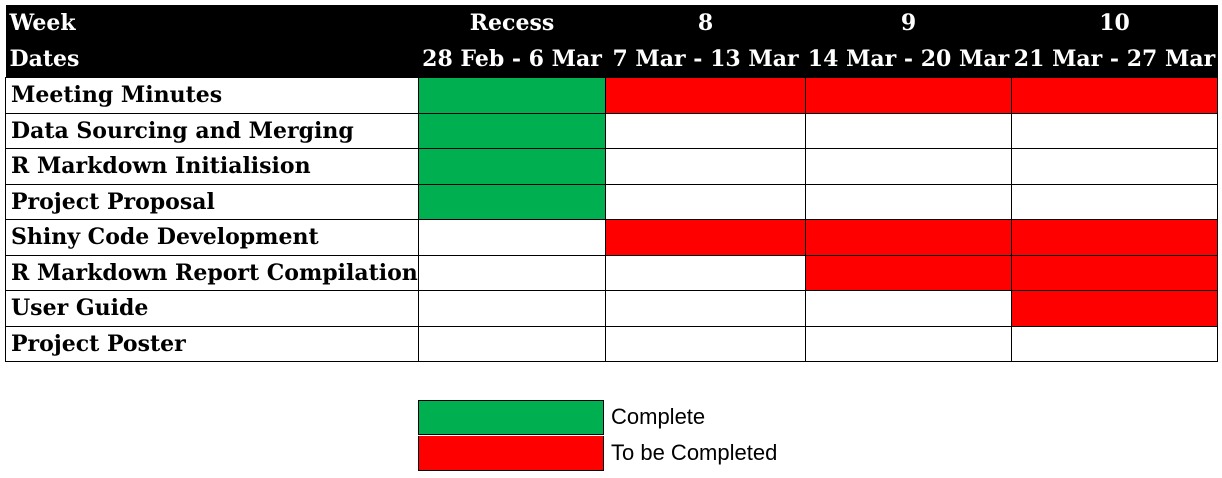  I want to click on task-row: Data Sourcing and Merging, so click(611, 130).